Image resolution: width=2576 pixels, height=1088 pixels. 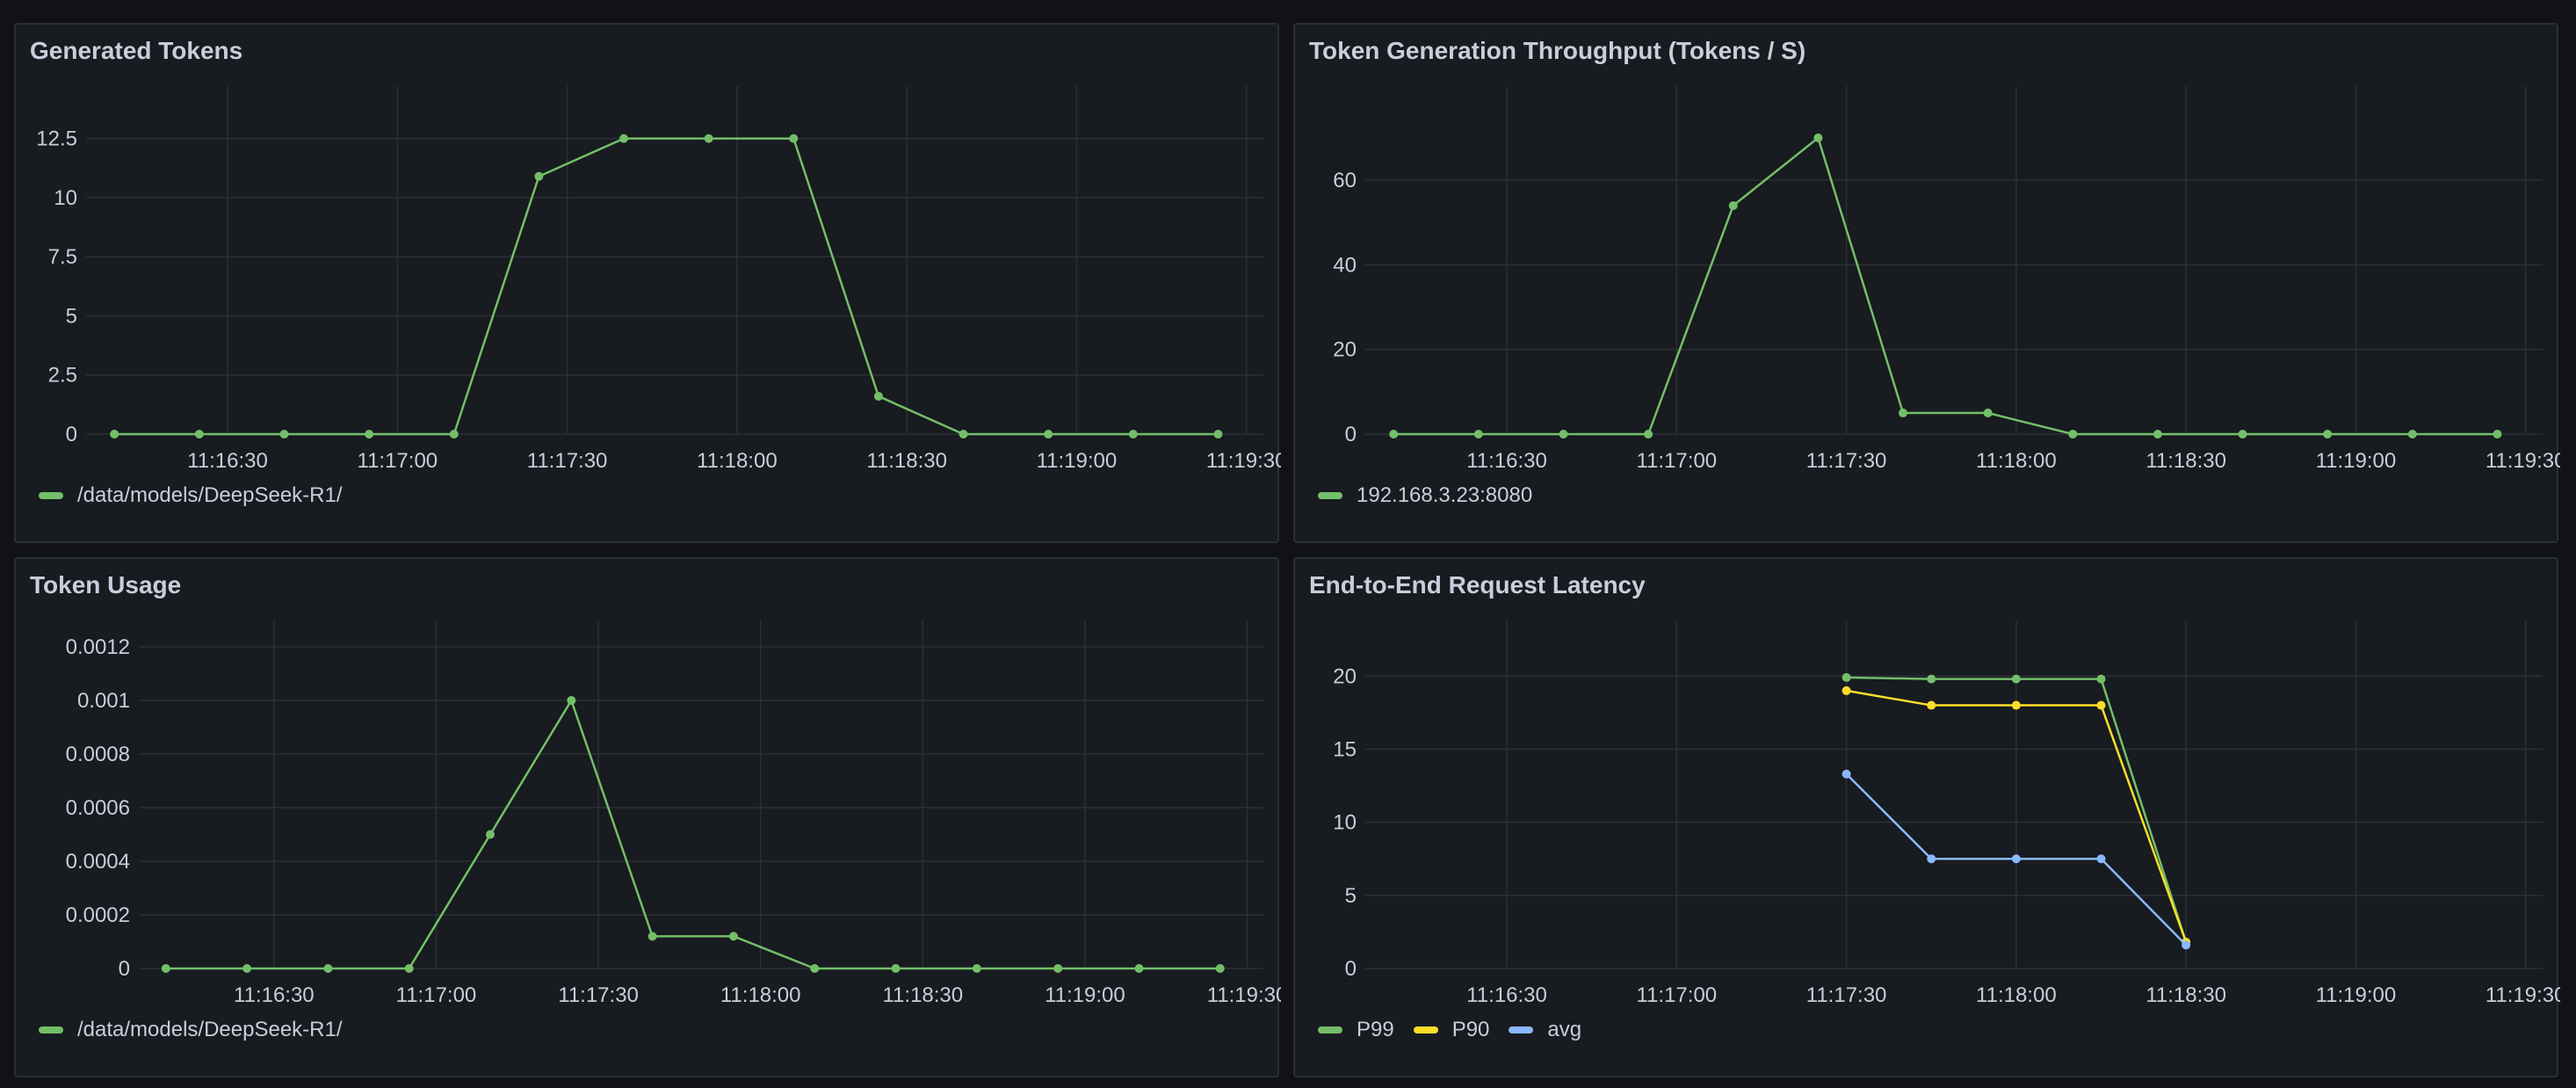 I want to click on grid, so click(x=701, y=794).